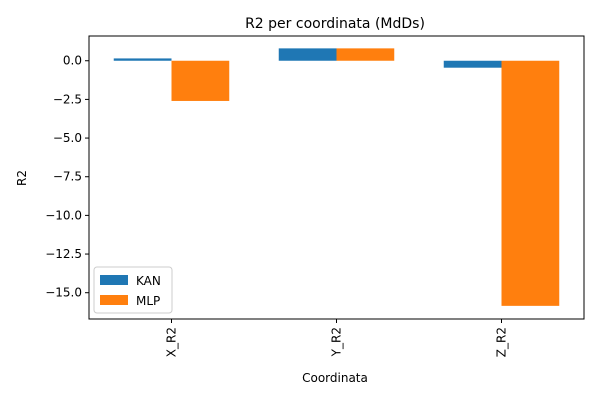 This screenshot has width=600, height=405. I want to click on y-tick-label: −7.5, so click(67, 177).